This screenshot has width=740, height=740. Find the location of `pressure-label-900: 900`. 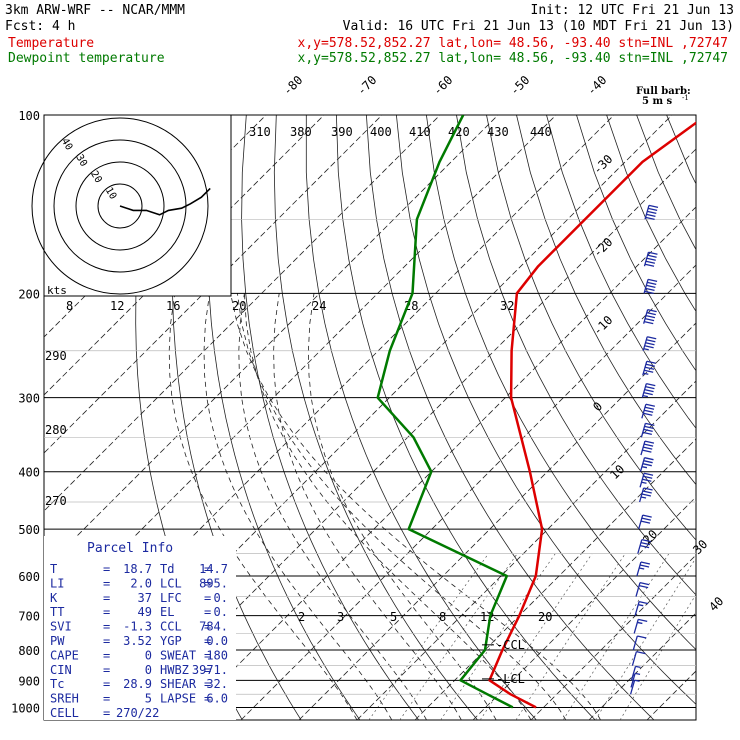

pressure-label-900: 900 is located at coordinates (29, 681).